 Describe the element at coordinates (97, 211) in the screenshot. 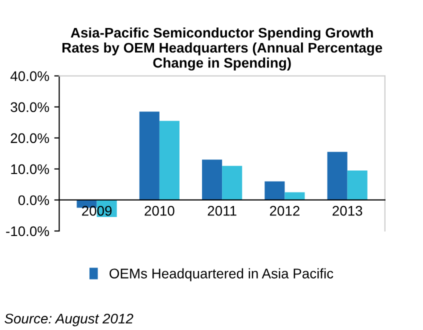

I see `x-tick-label: 2009` at that location.